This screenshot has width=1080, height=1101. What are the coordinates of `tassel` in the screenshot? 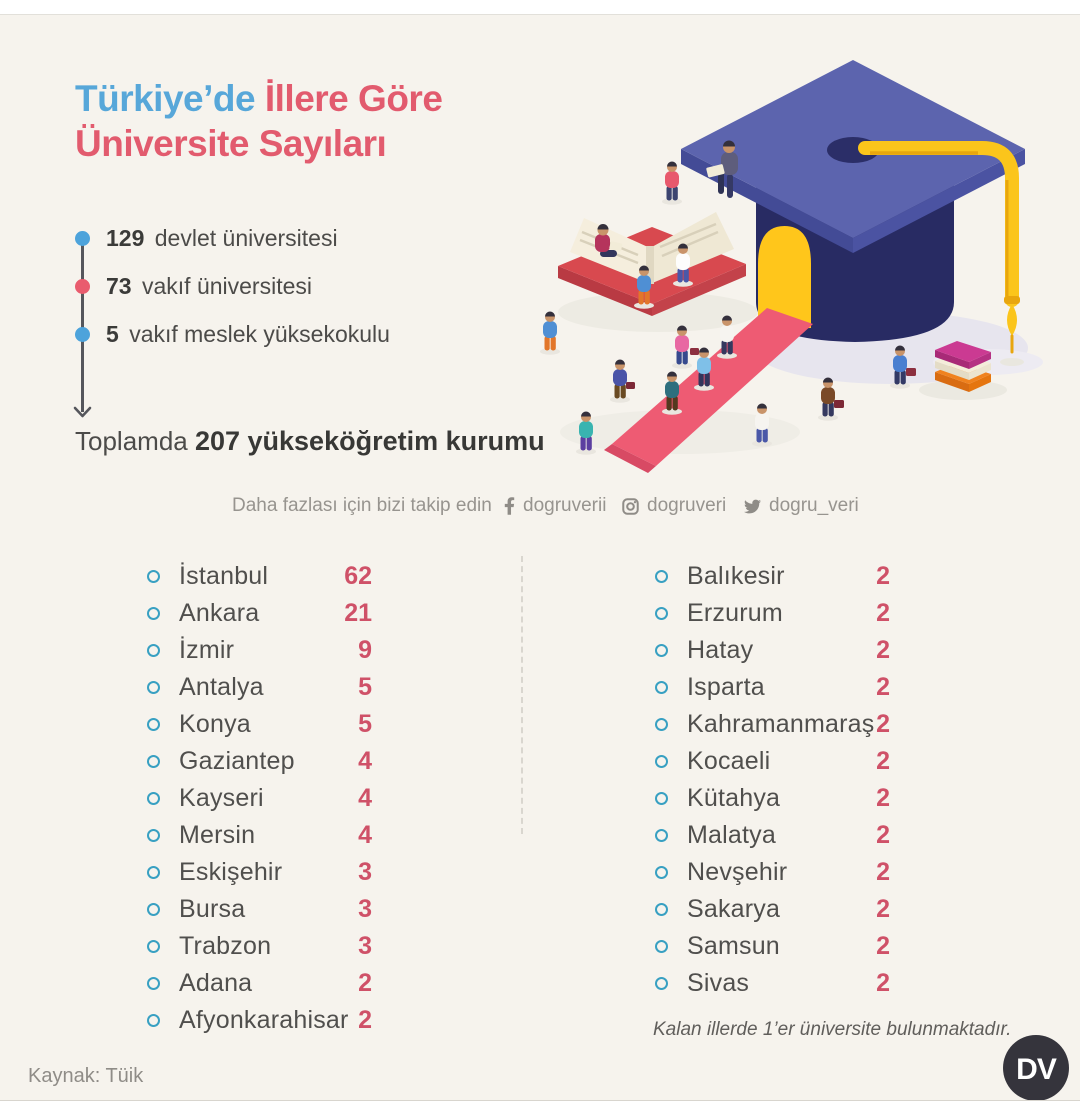 It's located at (939, 247).